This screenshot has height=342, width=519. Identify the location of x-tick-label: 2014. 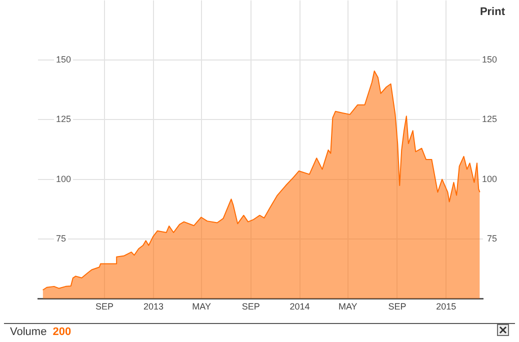
(300, 306).